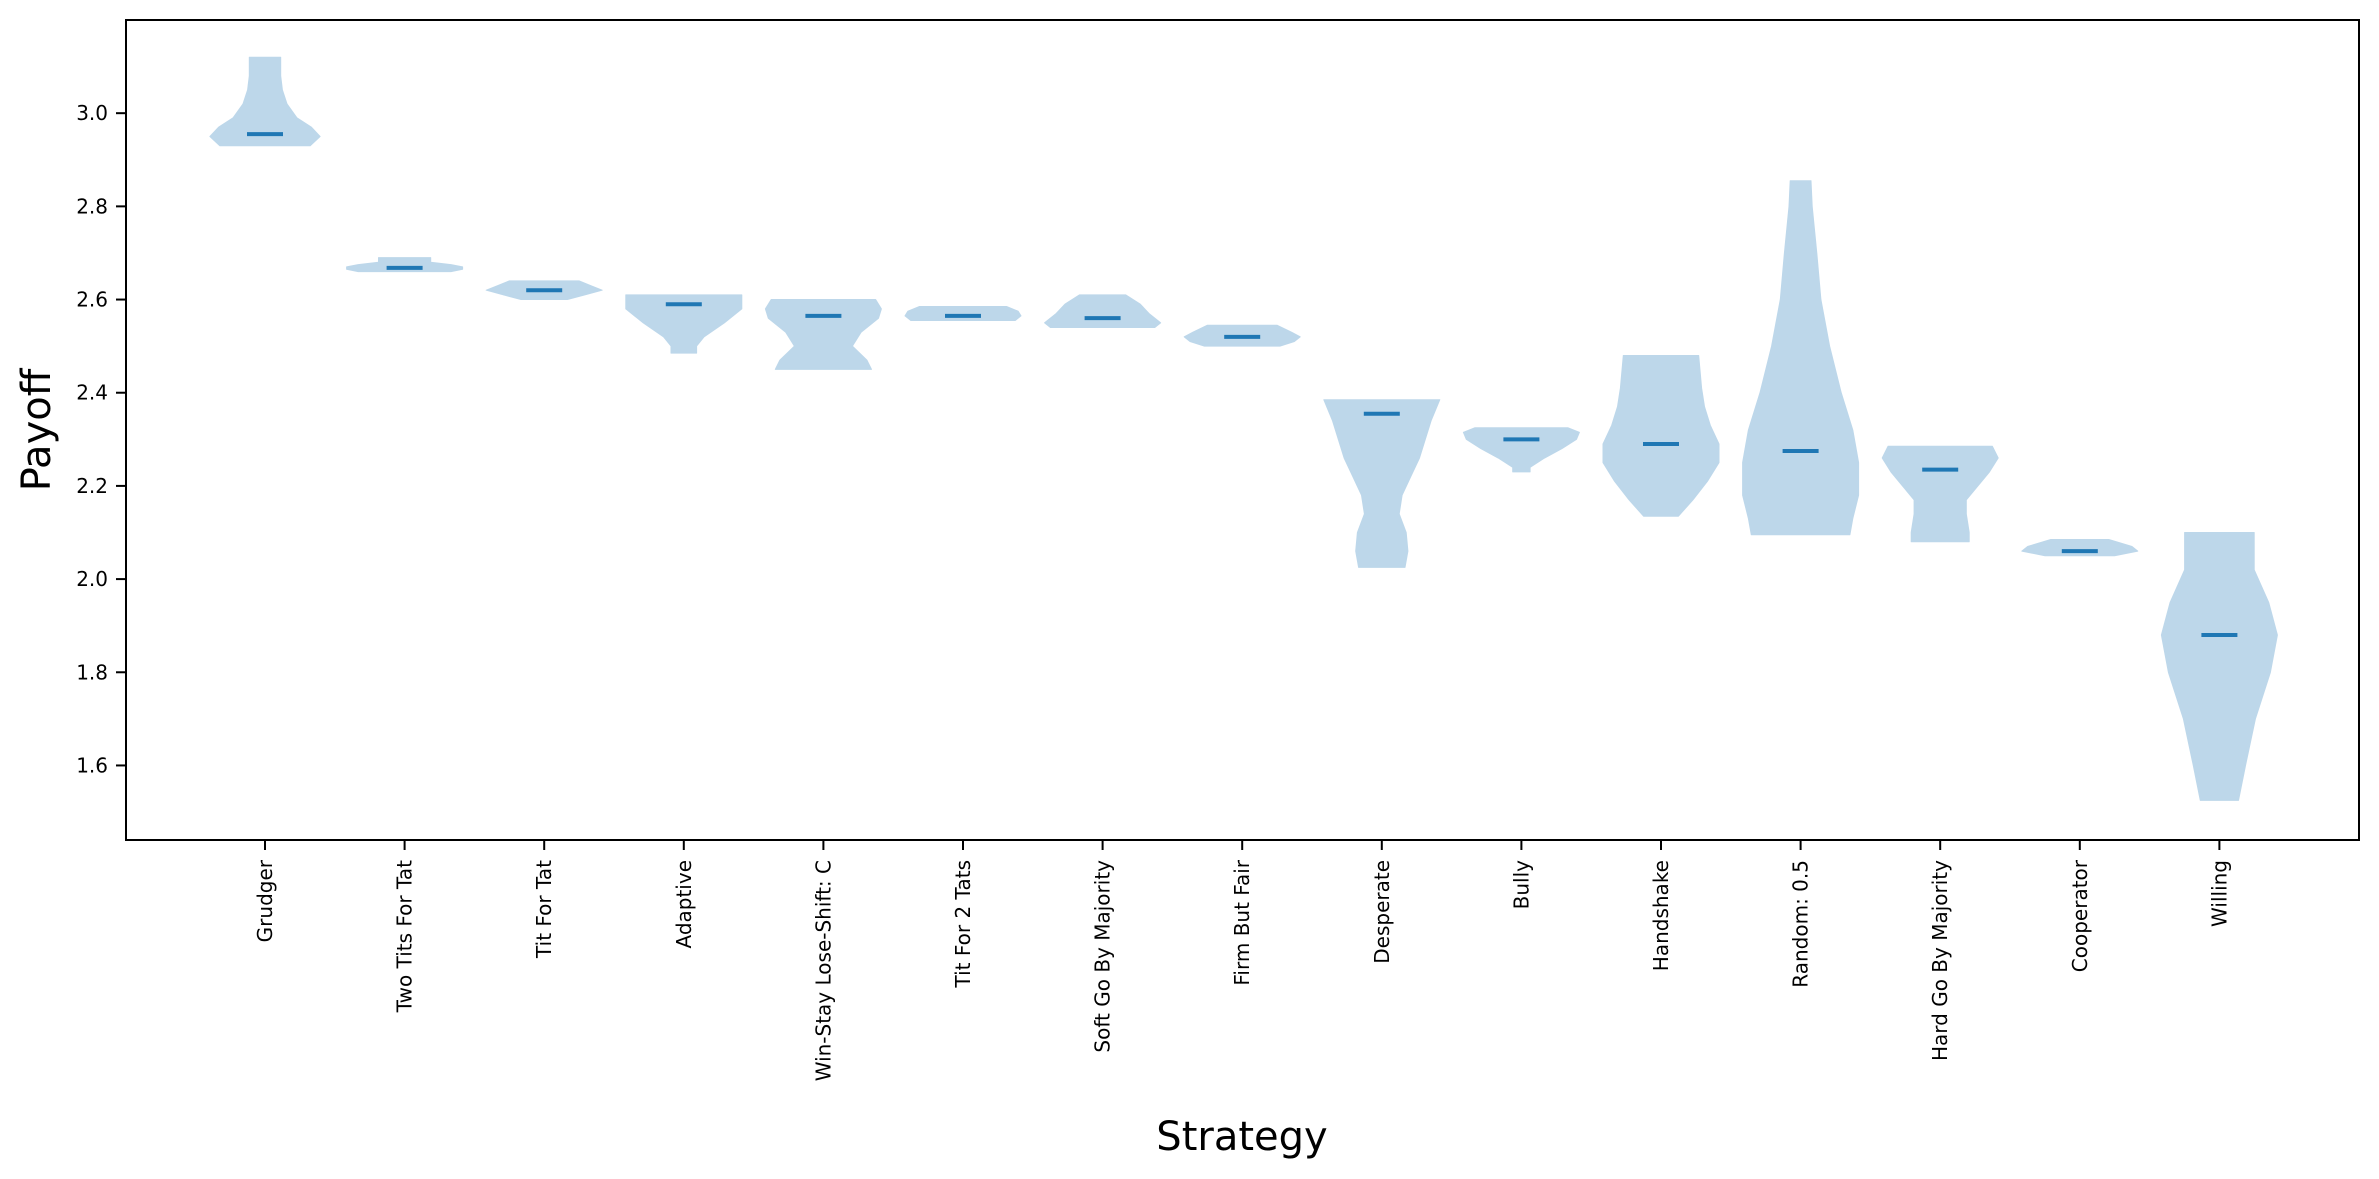  Describe the element at coordinates (963, 924) in the screenshot. I see `x-tick-label: Tit For 2 Tats` at that location.